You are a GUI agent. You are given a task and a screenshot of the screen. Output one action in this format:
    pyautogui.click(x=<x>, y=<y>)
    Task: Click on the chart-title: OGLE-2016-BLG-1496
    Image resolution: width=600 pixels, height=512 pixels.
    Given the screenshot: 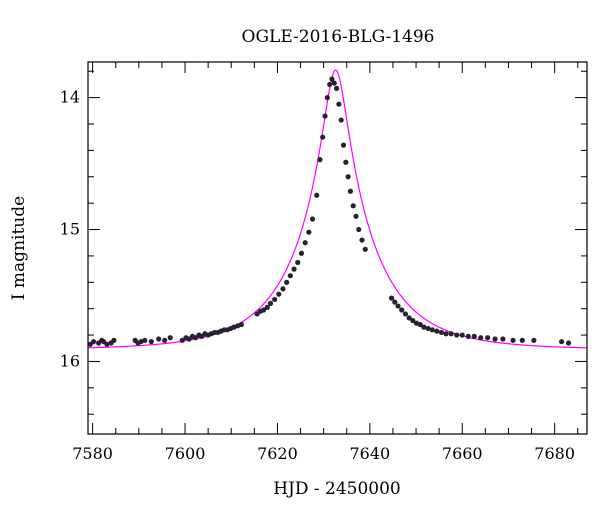 What is the action you would take?
    pyautogui.click(x=338, y=37)
    